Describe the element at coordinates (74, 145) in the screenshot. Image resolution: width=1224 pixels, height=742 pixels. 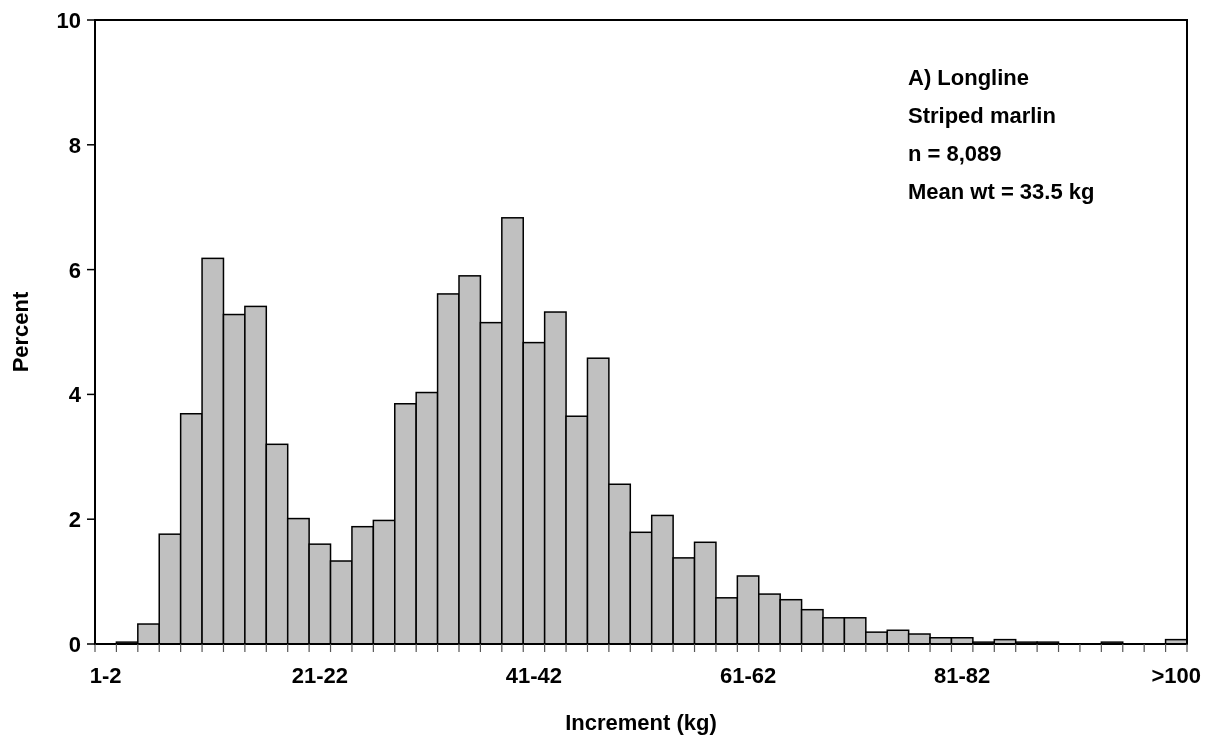
I see `y-tick-label: 8` at that location.